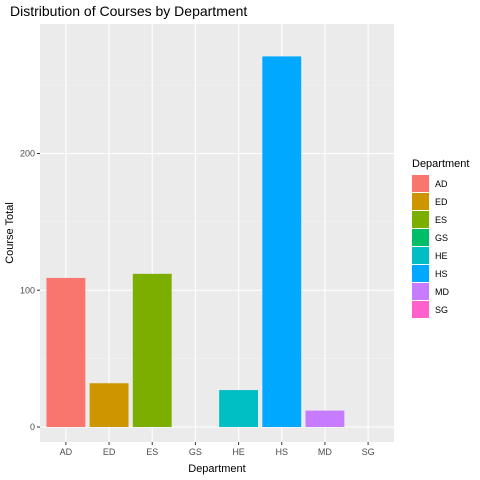  Describe the element at coordinates (109, 405) in the screenshot. I see `bar-ed` at that location.